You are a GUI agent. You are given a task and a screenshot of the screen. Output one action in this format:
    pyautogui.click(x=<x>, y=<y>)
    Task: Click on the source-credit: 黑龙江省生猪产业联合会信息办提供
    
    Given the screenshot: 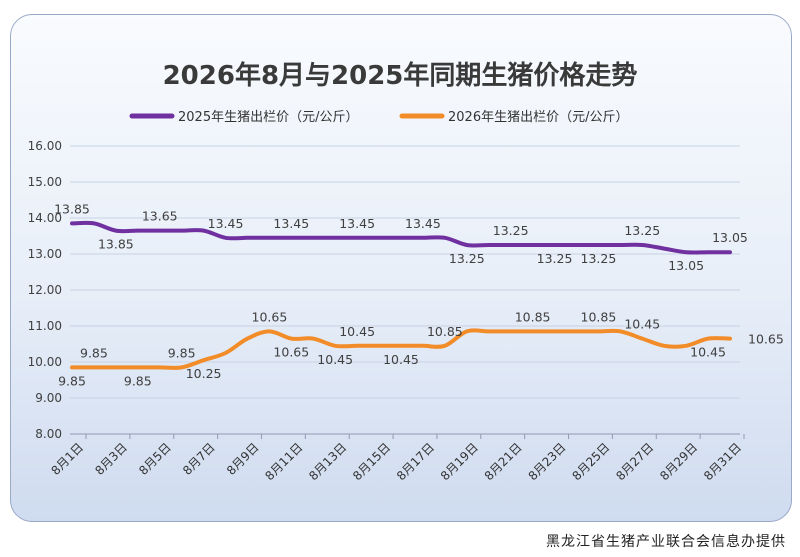 What is the action you would take?
    pyautogui.click(x=666, y=542)
    